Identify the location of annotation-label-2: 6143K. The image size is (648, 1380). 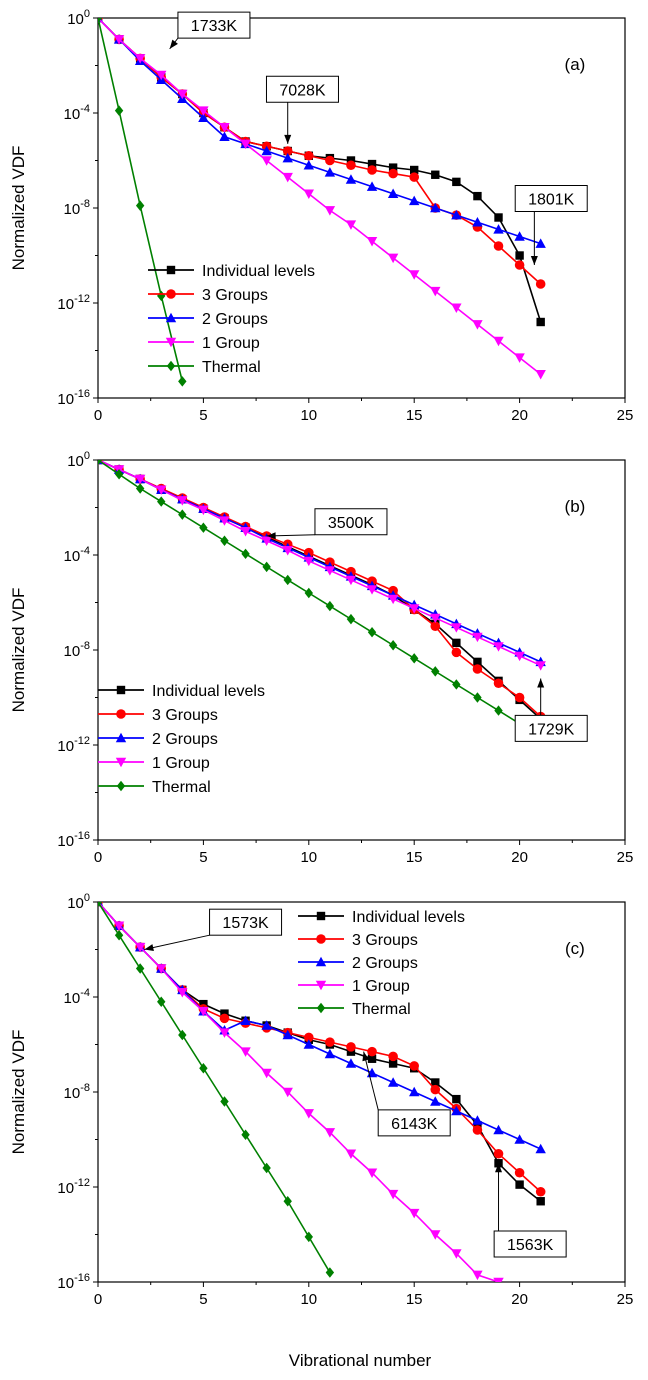
(414, 1124).